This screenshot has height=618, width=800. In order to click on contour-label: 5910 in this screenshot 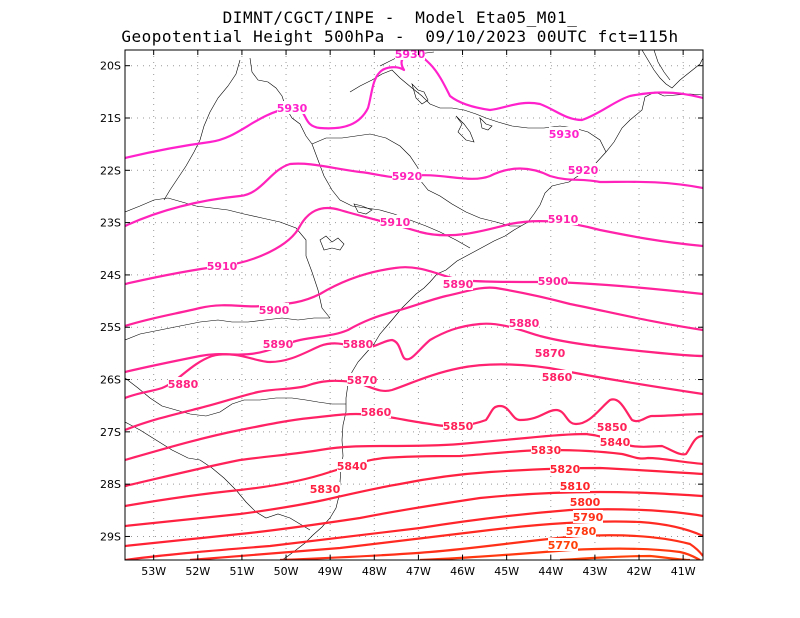, I will do `click(222, 266)`.